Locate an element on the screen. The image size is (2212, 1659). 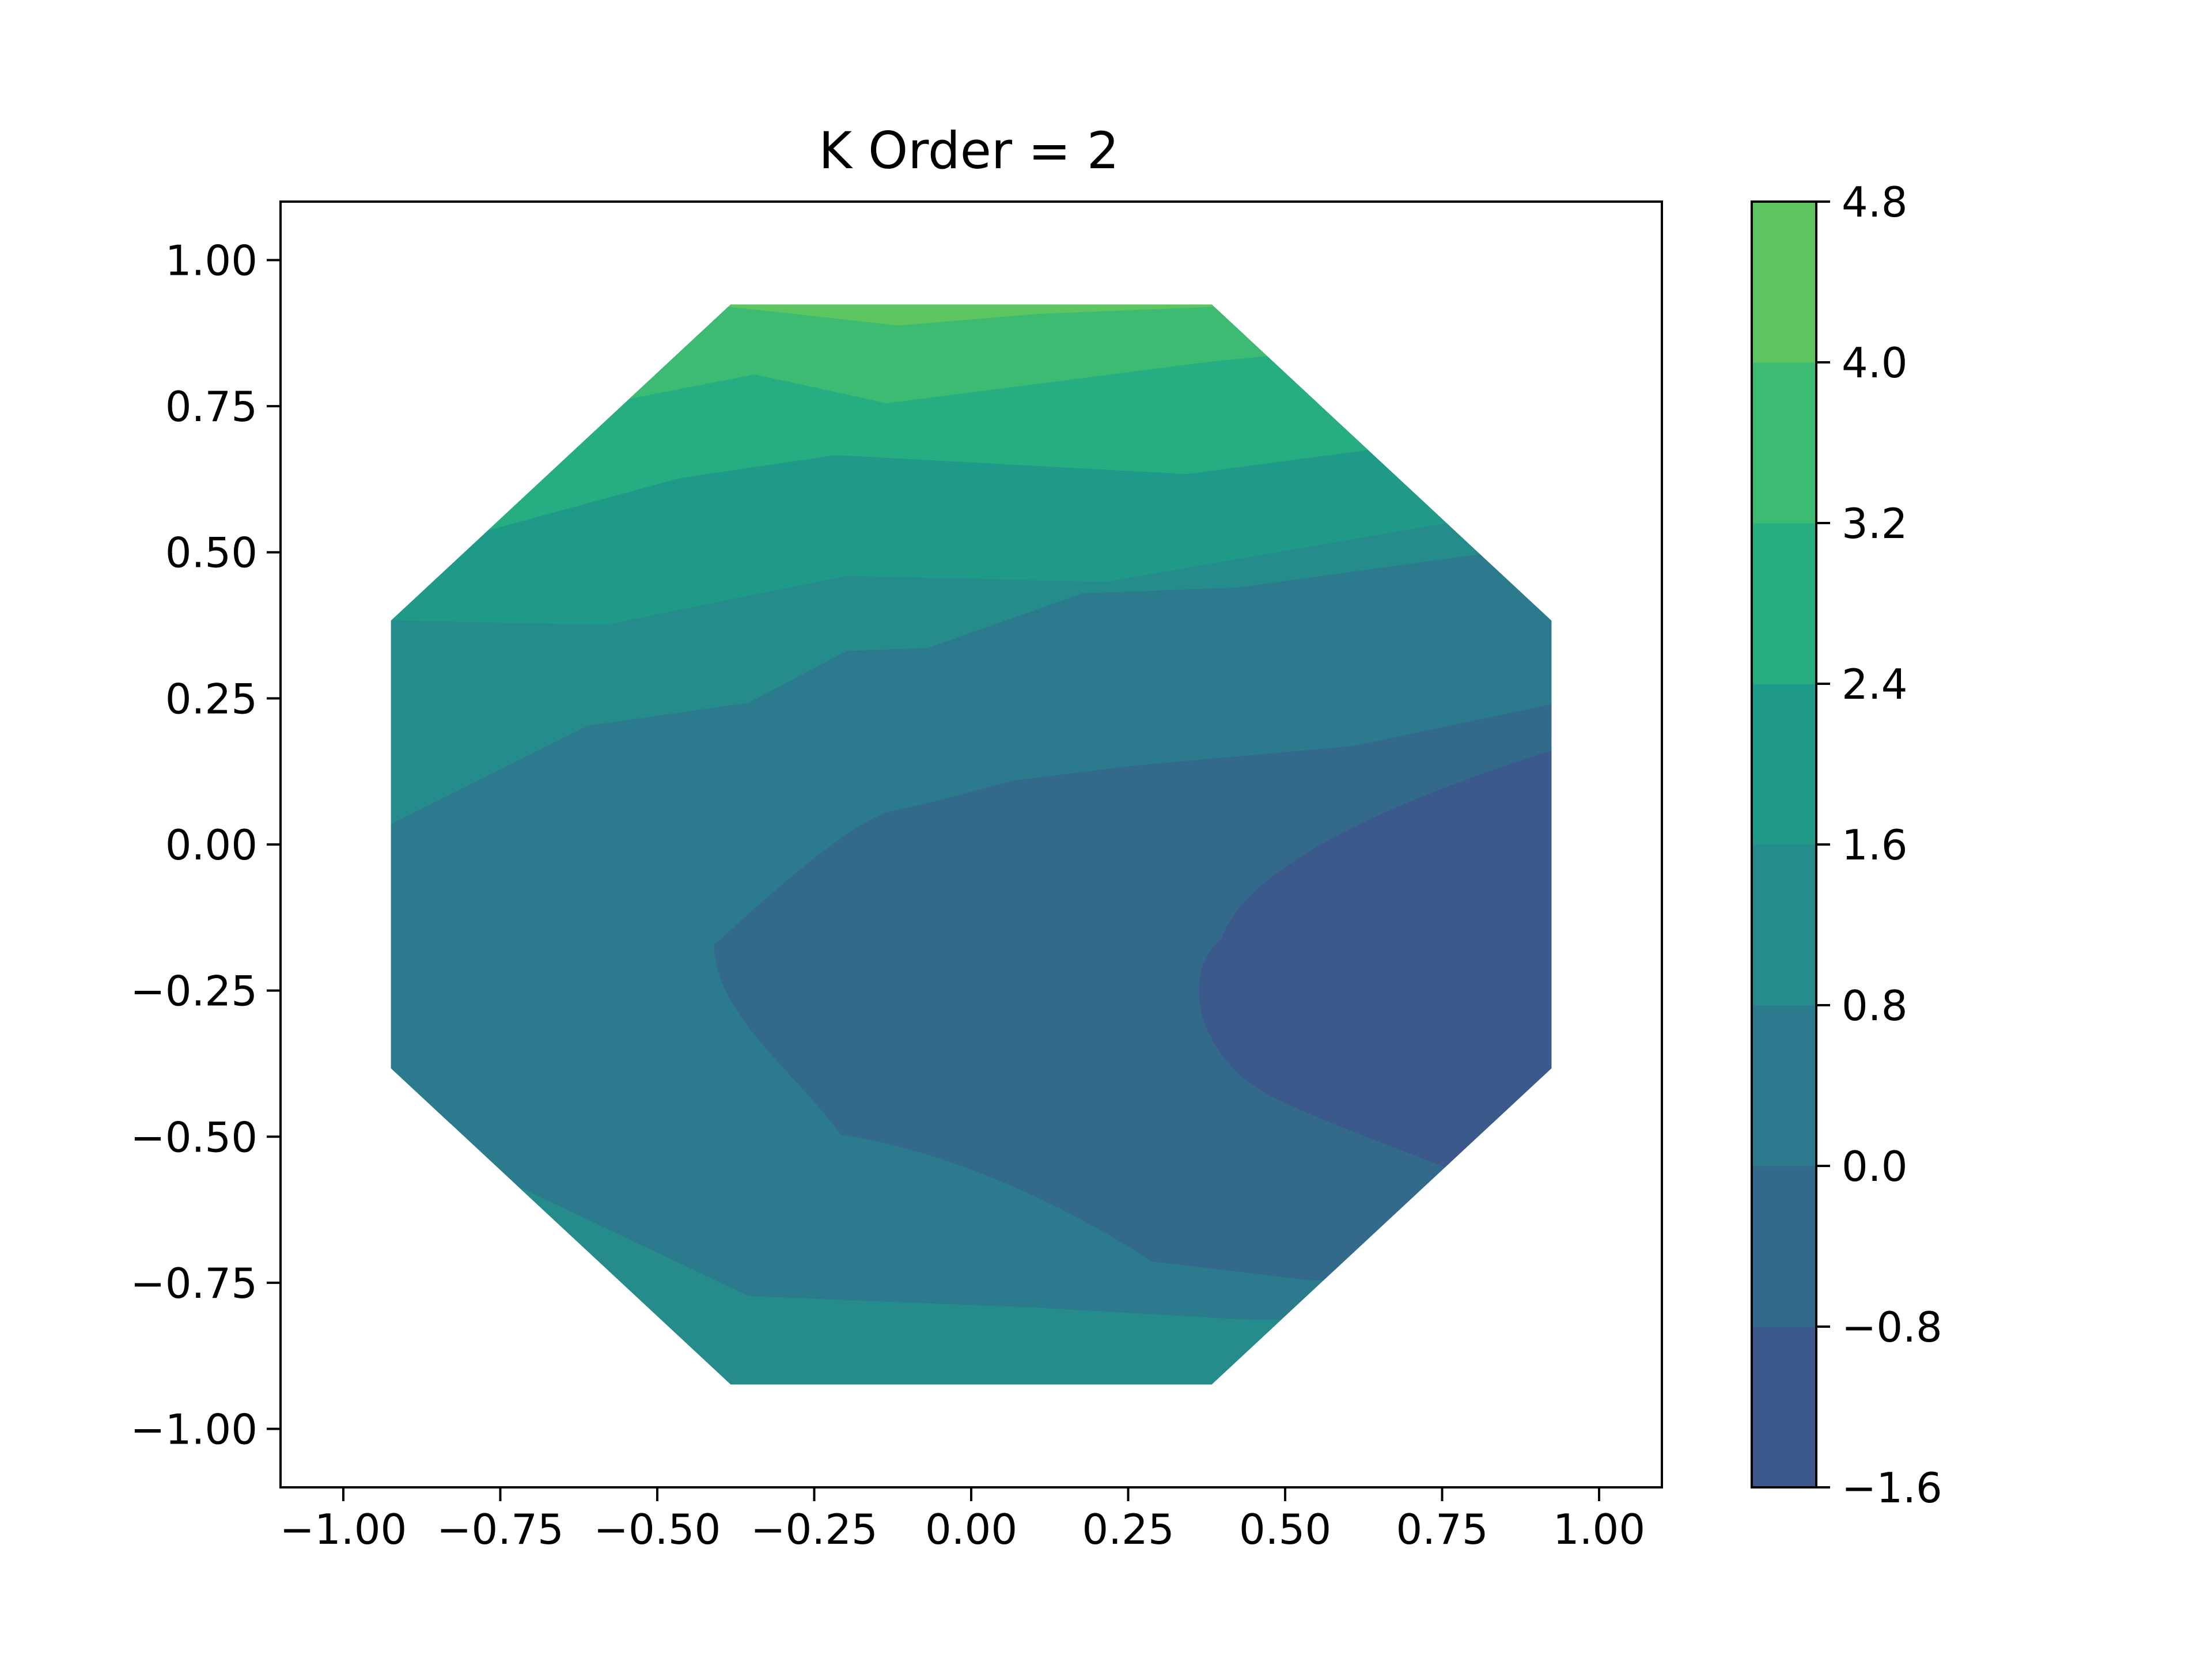
colorbar-bands is located at coordinates (1784, 845).